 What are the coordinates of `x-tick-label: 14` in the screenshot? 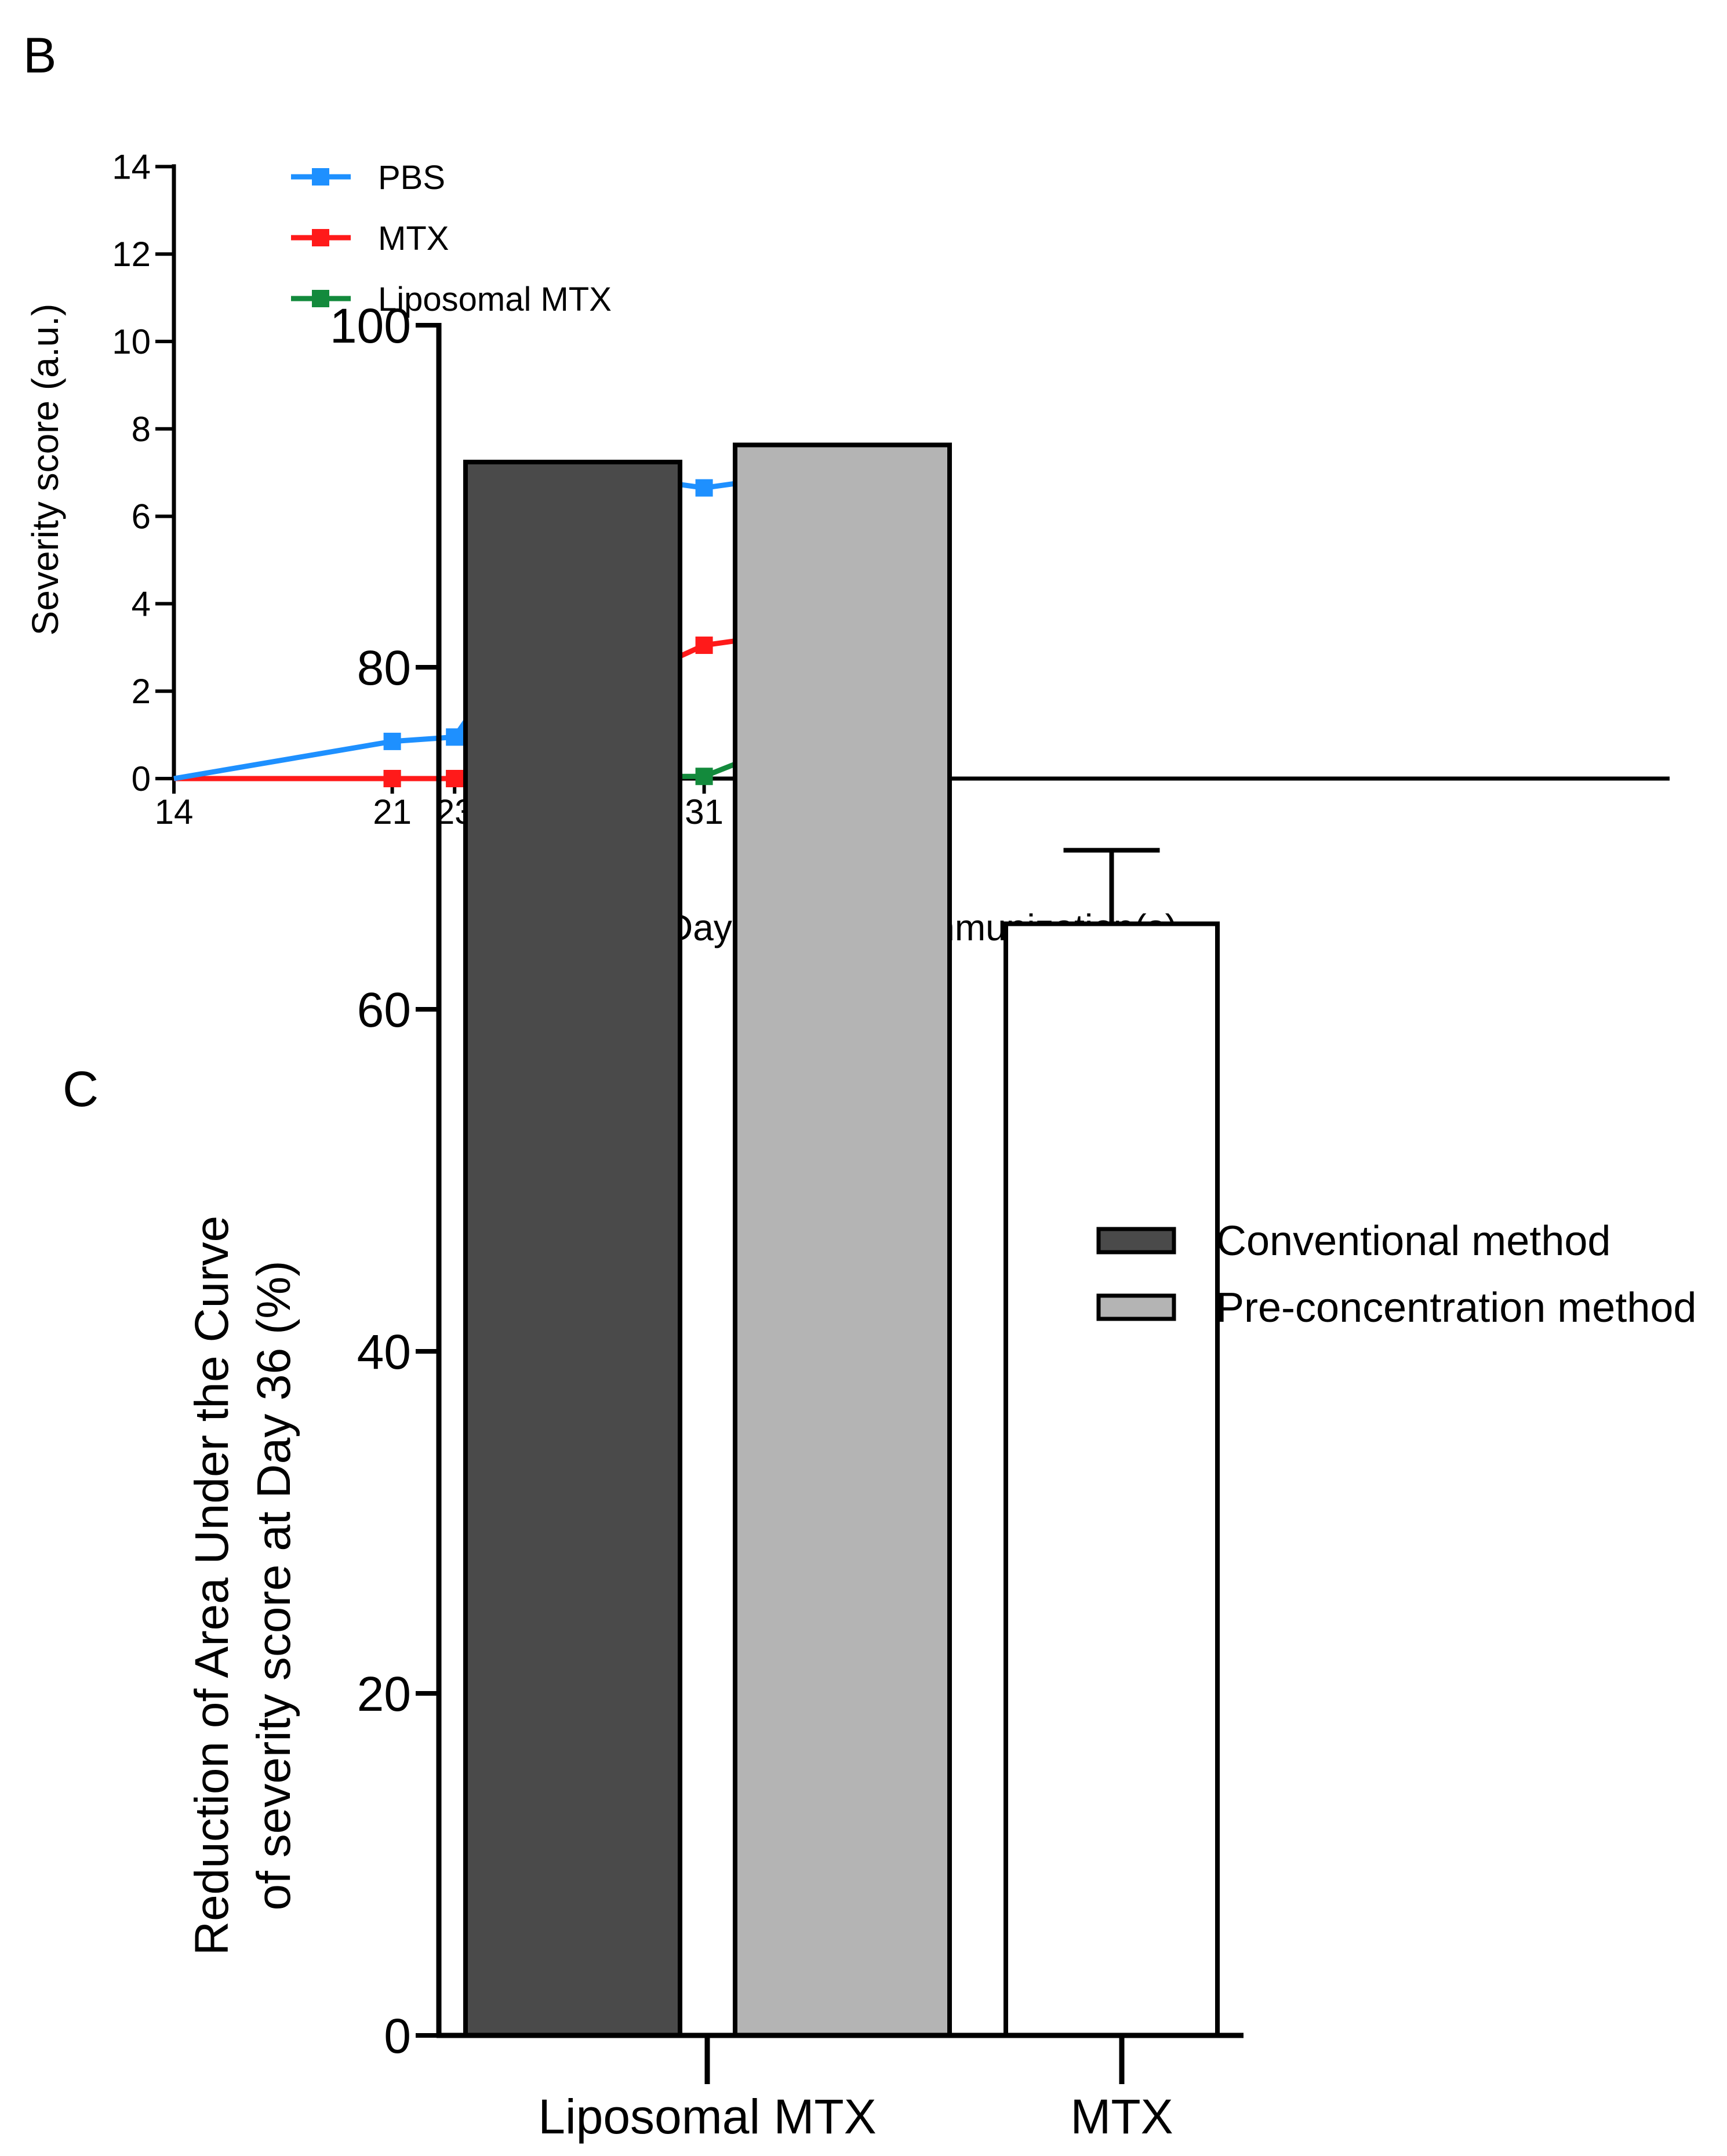 It's located at (175, 812).